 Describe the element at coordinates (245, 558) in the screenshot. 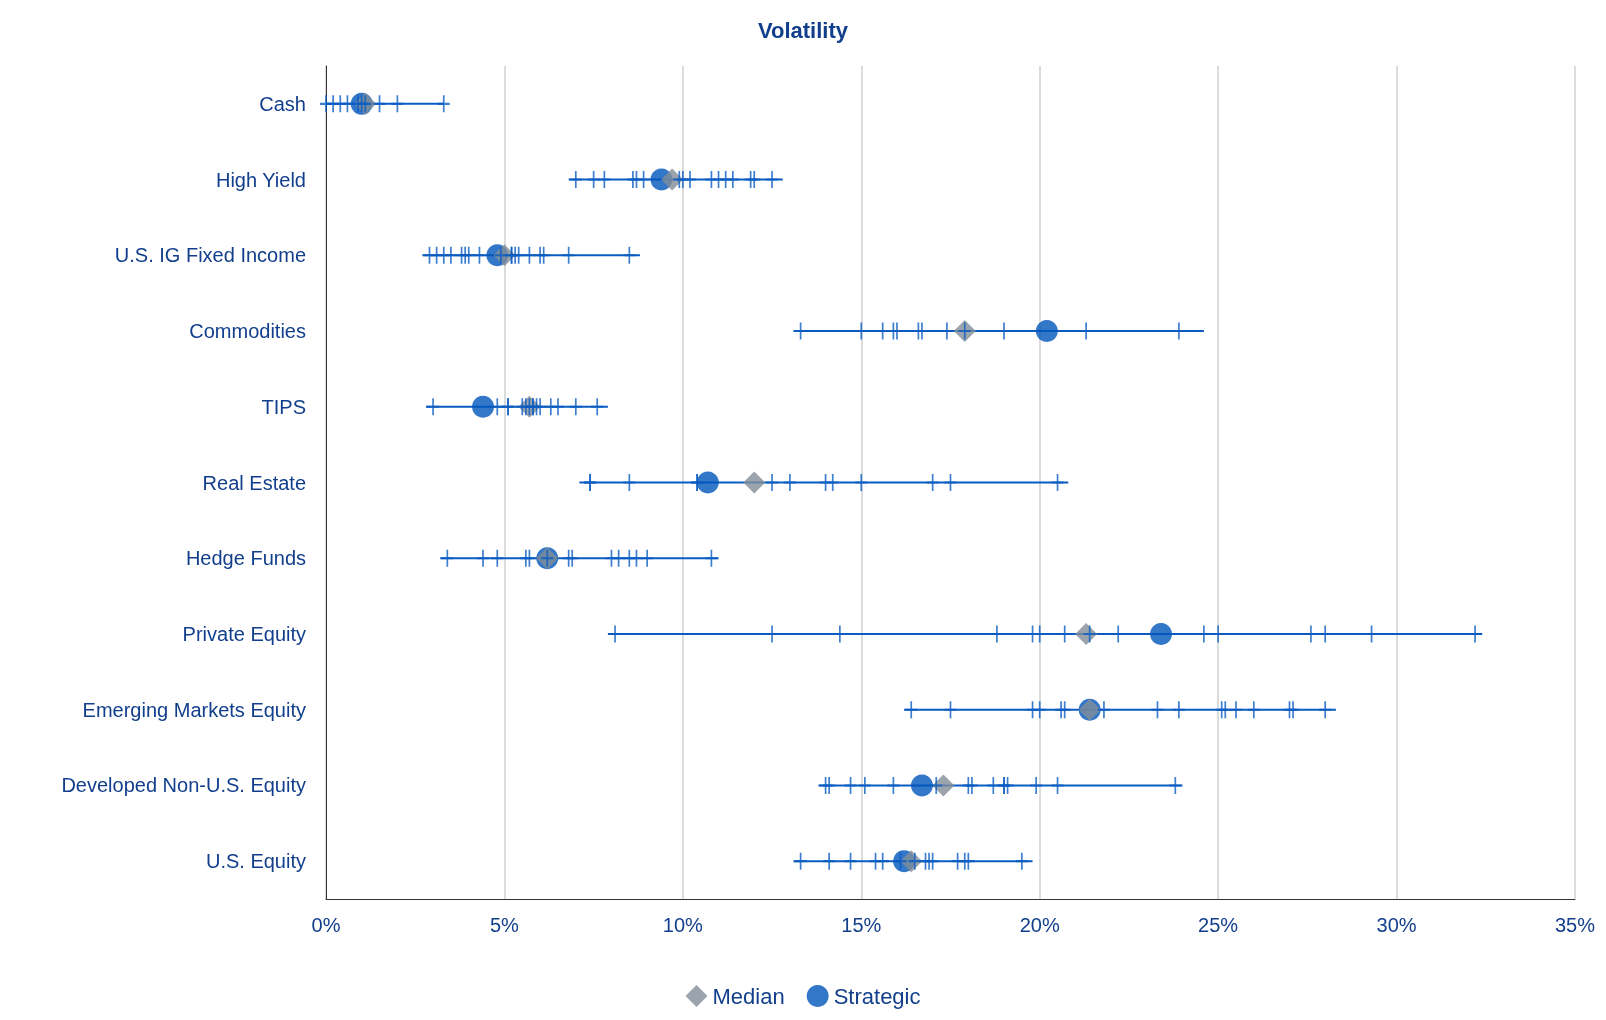

I see `y-tick-label: Hedge Funds` at that location.